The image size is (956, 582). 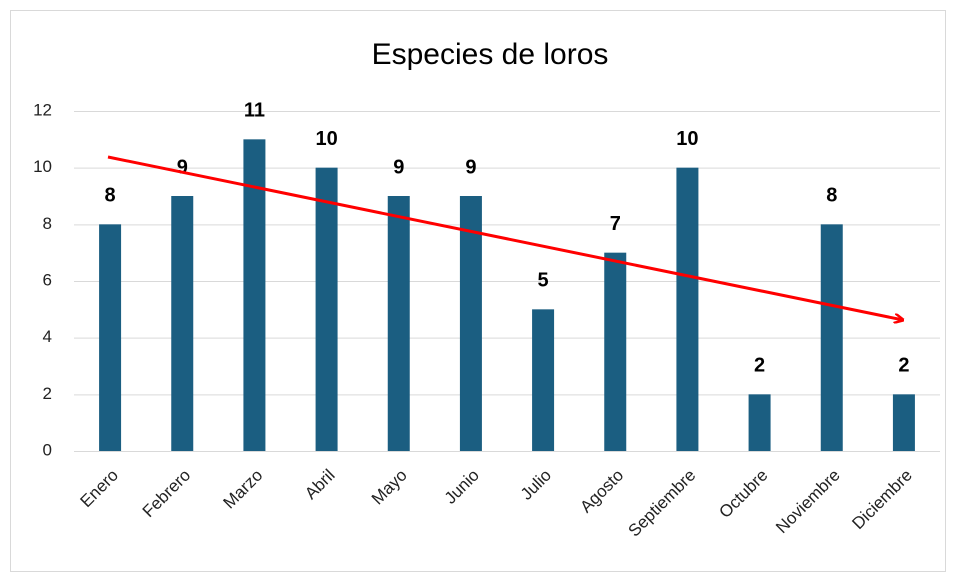 I want to click on y-tick-label: 2, so click(x=47, y=393).